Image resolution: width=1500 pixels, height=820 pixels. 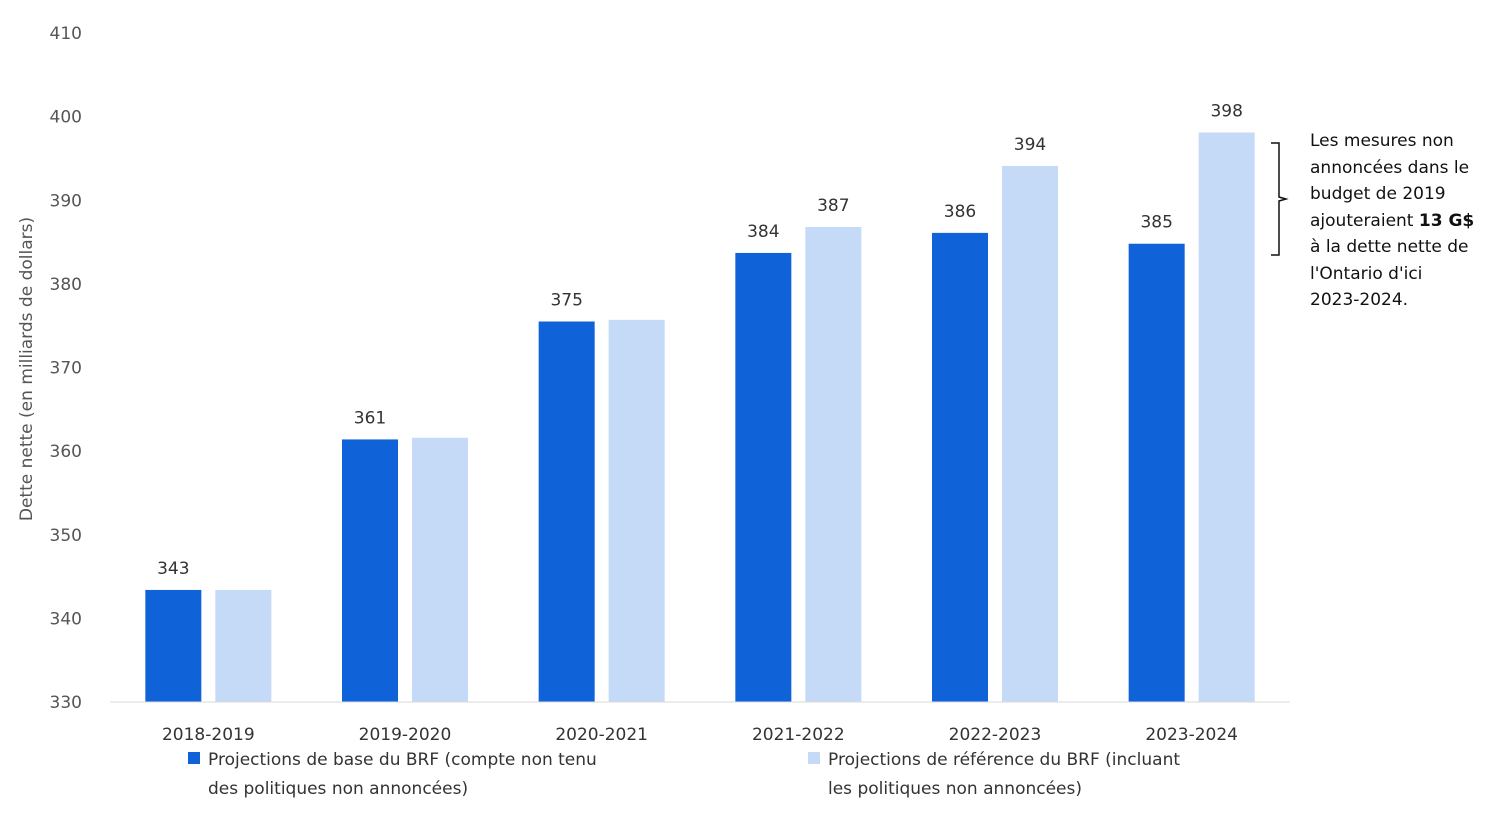 What do you see at coordinates (1382, 141) in the screenshot?
I see `annotation-line: Les mesures non` at bounding box center [1382, 141].